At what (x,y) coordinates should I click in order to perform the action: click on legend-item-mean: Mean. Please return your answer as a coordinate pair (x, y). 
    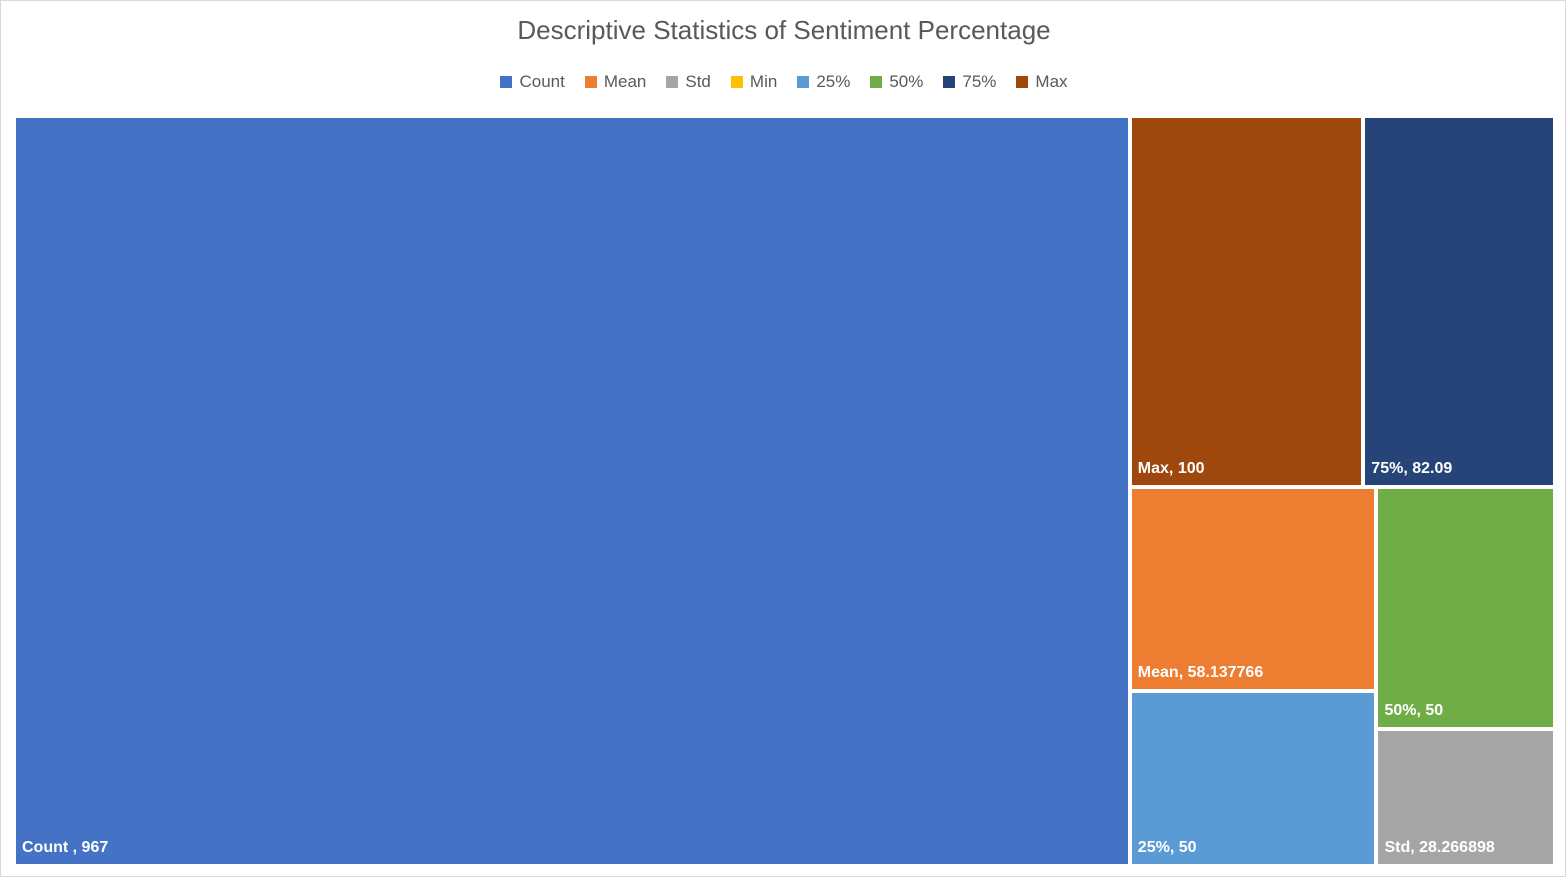
    Looking at the image, I should click on (615, 82).